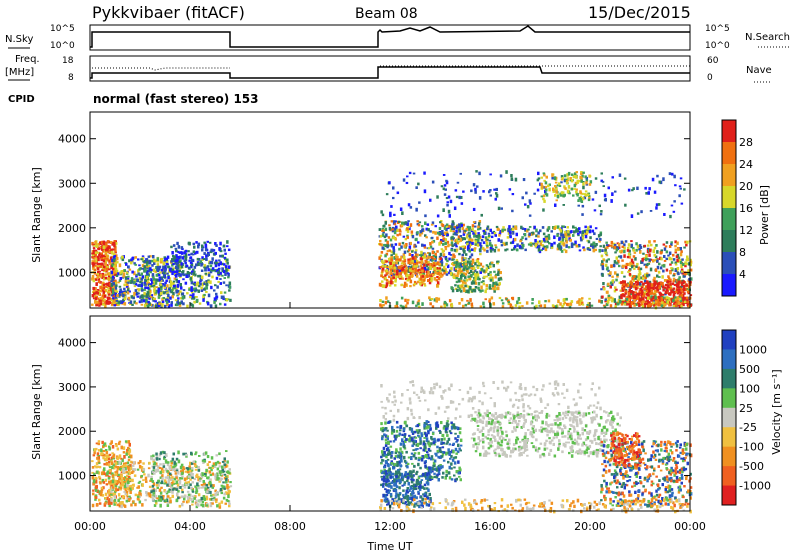 Image resolution: width=800 pixels, height=554 pixels. What do you see at coordinates (717, 29) in the screenshot?
I see `nsearch-tick-top: 10^5` at bounding box center [717, 29].